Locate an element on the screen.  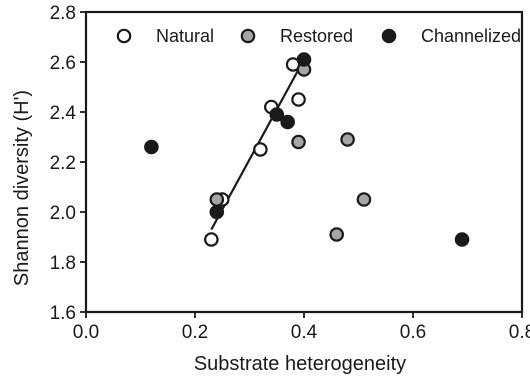
y-tick-label: 2.6 is located at coordinates (63, 63).